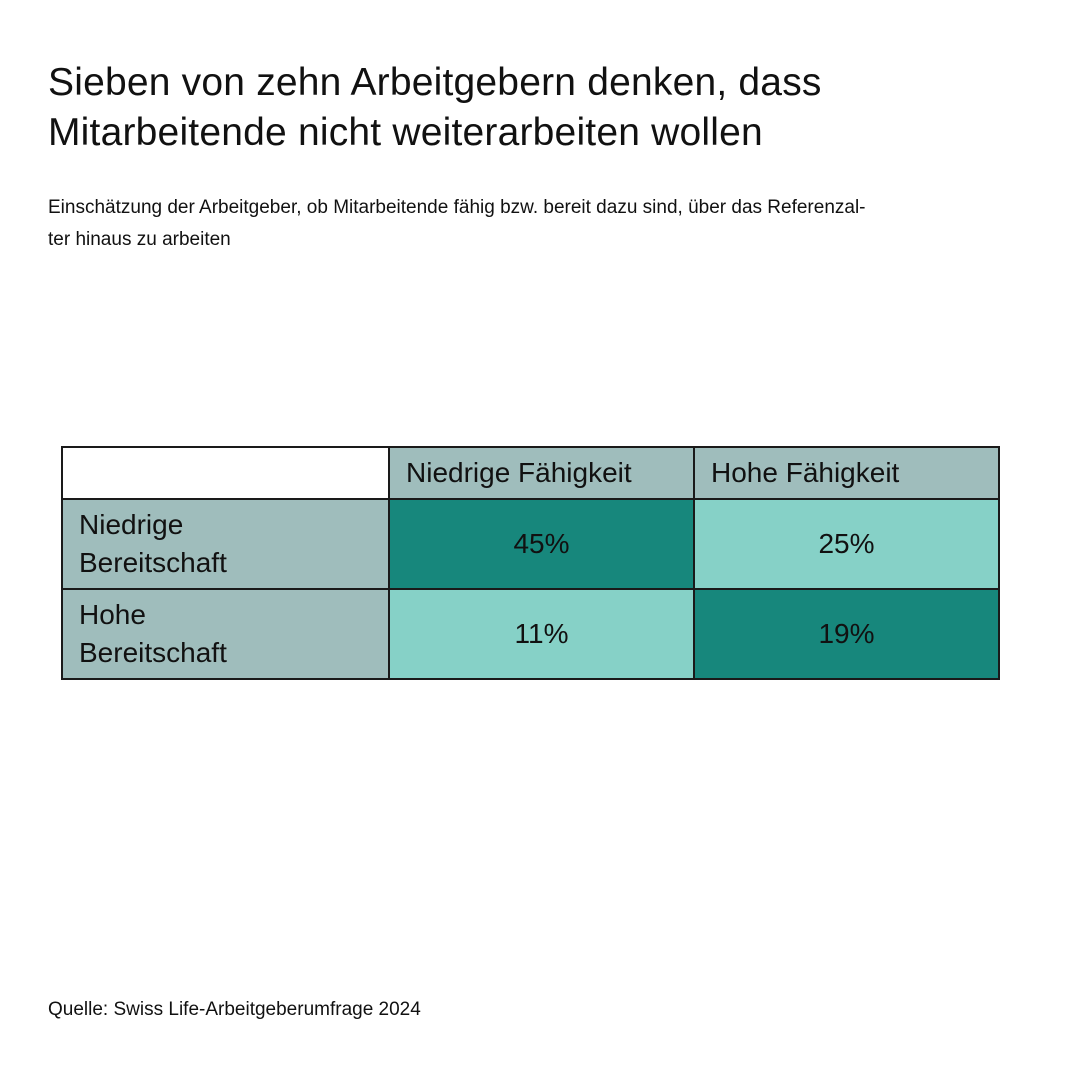 The width and height of the screenshot is (1080, 1080). What do you see at coordinates (541, 473) in the screenshot?
I see `column-header-niedrige-faehigkeit: Niedrige Fähigkeit` at bounding box center [541, 473].